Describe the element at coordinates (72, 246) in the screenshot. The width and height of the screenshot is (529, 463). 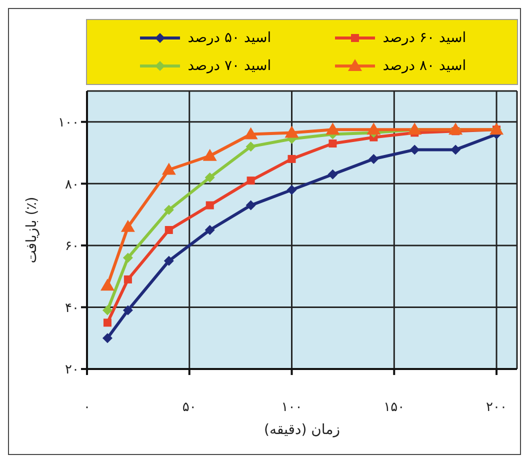
I see `y-tick-label: ۶۰` at that location.